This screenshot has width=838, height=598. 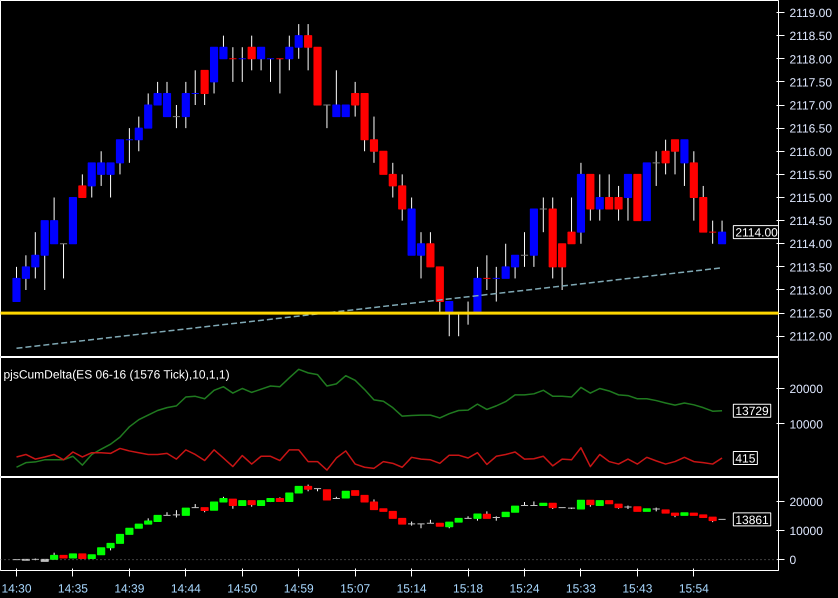 What do you see at coordinates (581, 589) in the screenshot?
I see `x-tick-label: 15:33` at bounding box center [581, 589].